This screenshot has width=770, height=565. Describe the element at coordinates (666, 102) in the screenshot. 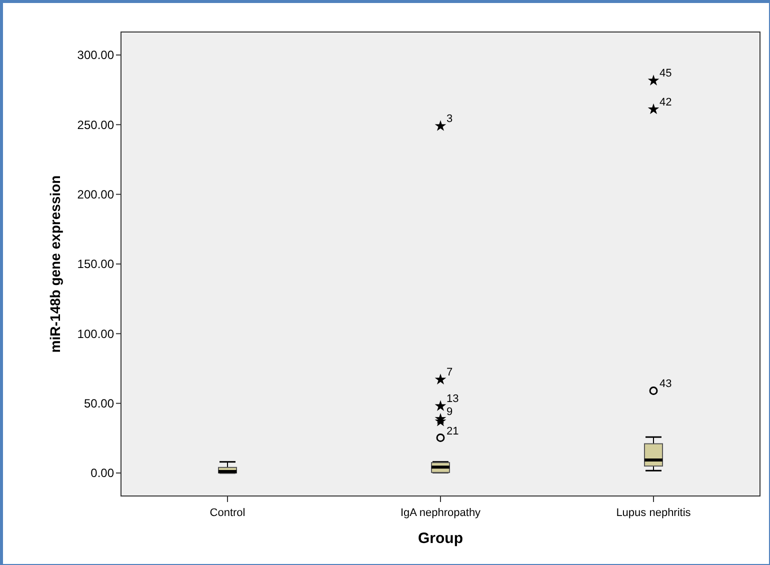

I see `annotation: 42` at that location.